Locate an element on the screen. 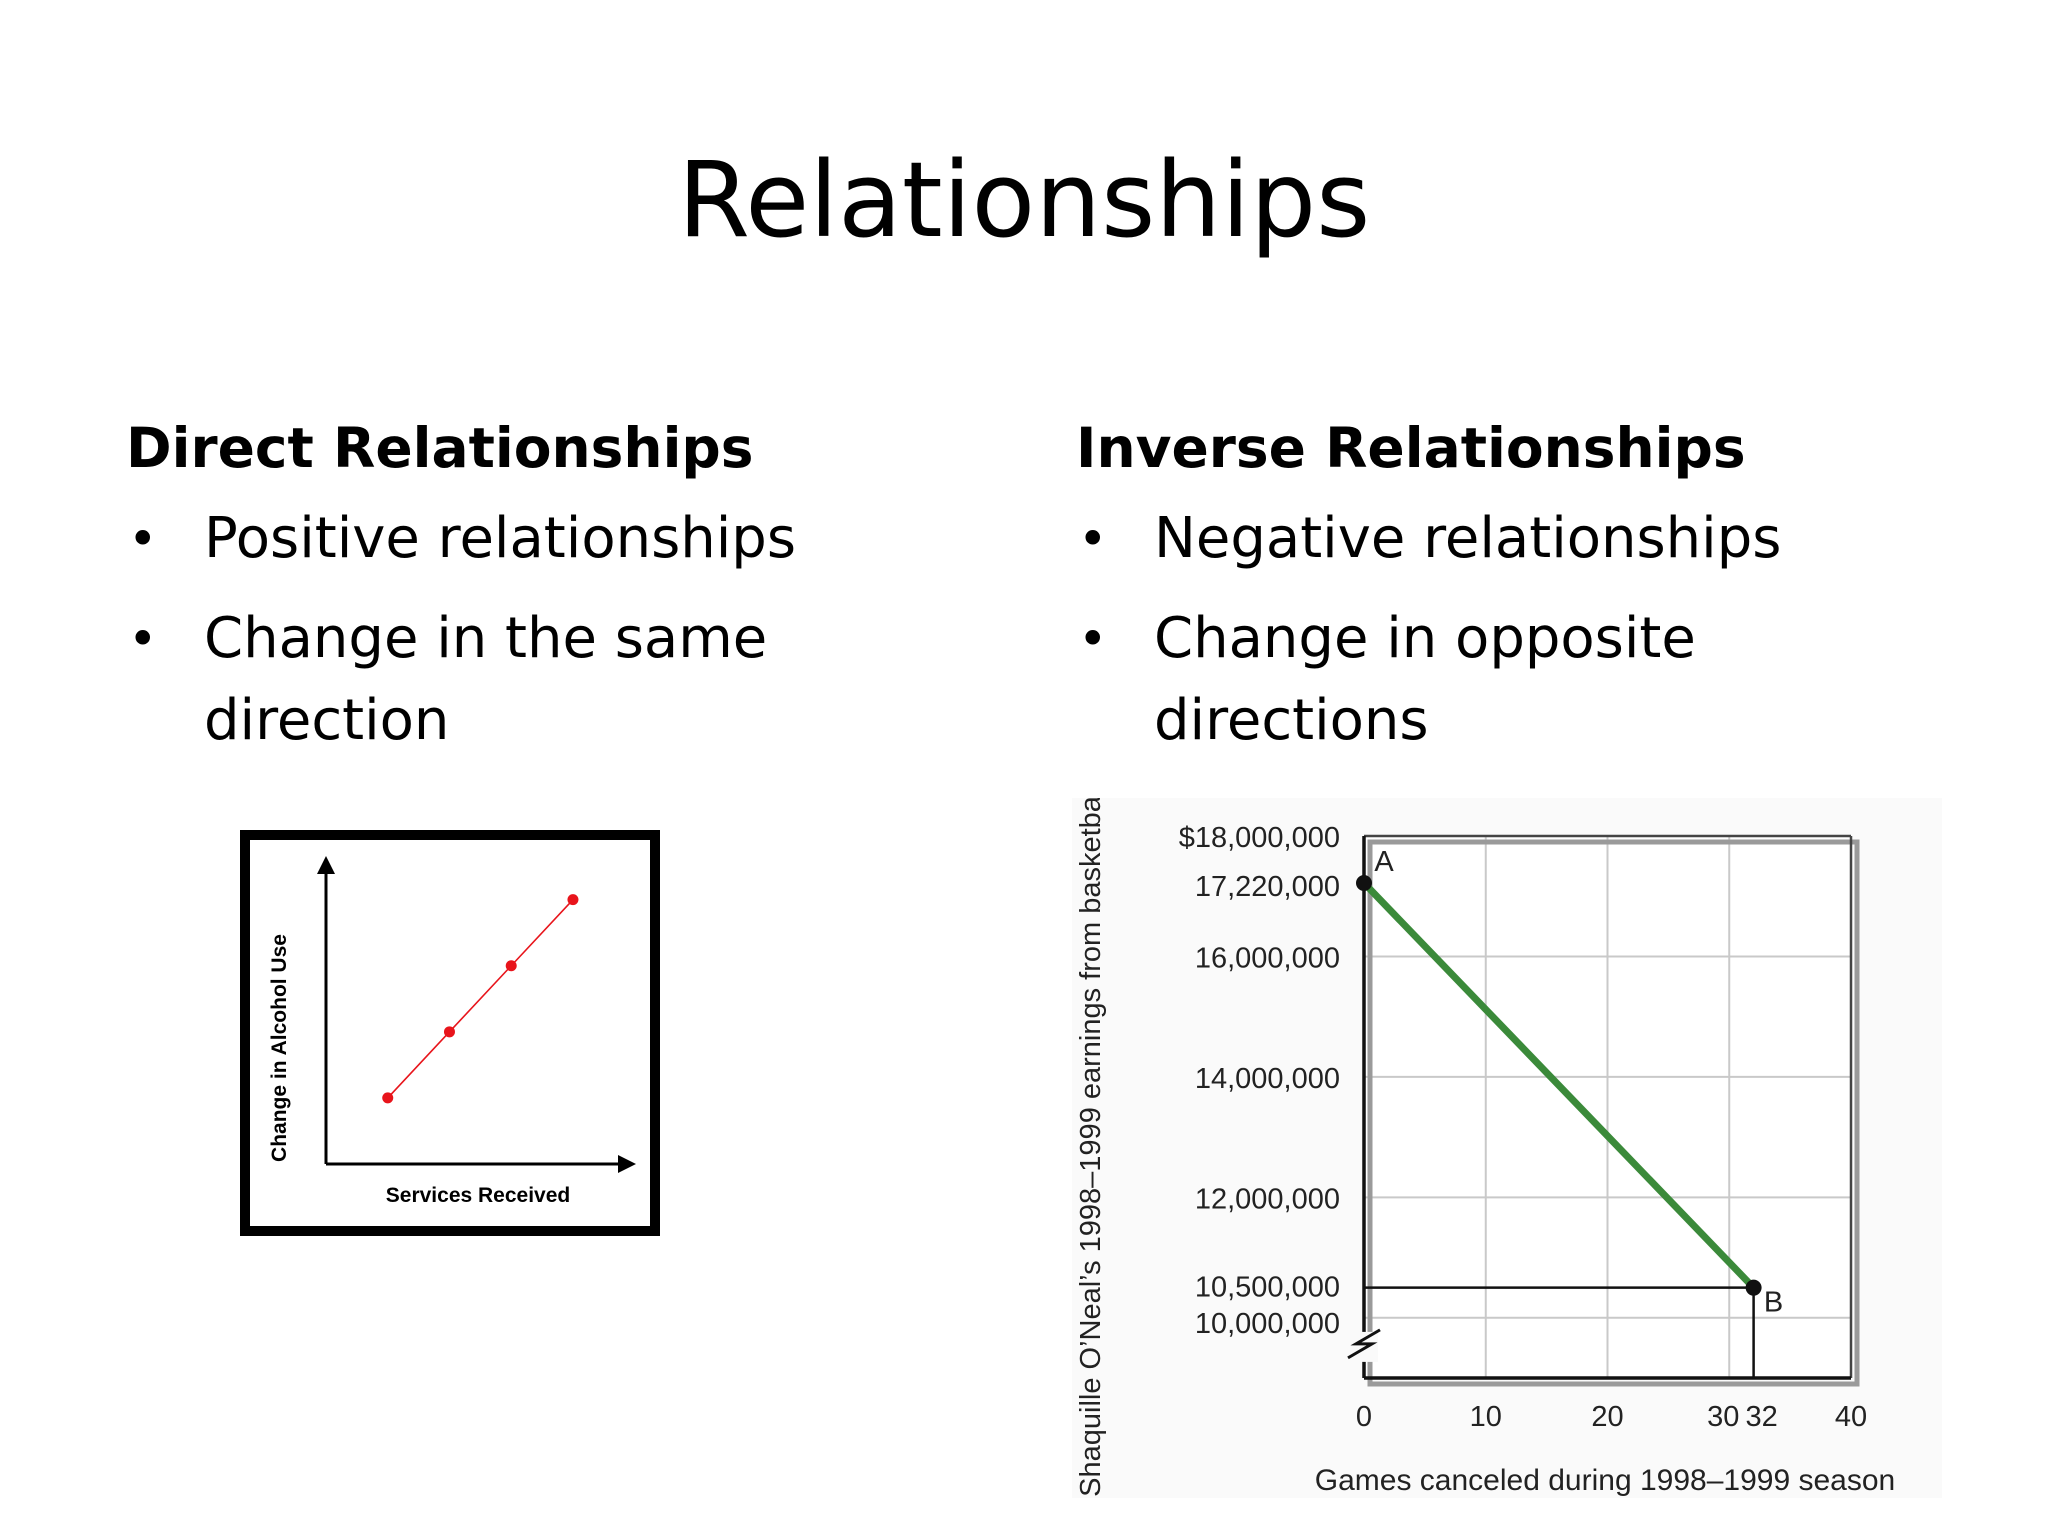  inverse-point-label: A is located at coordinates (1384, 862).